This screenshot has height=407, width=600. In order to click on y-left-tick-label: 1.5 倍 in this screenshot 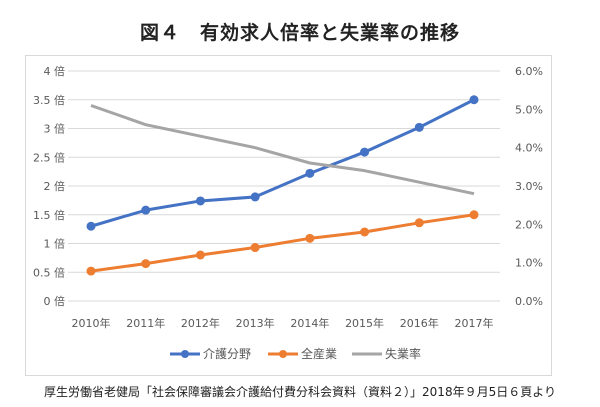, I will do `click(49, 215)`.